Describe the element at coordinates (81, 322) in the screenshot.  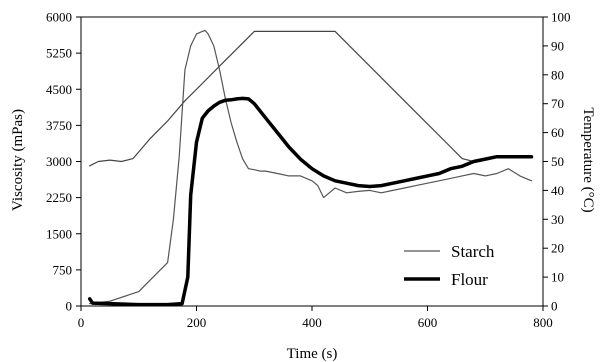
I see `x-tick-label: 0` at that location.